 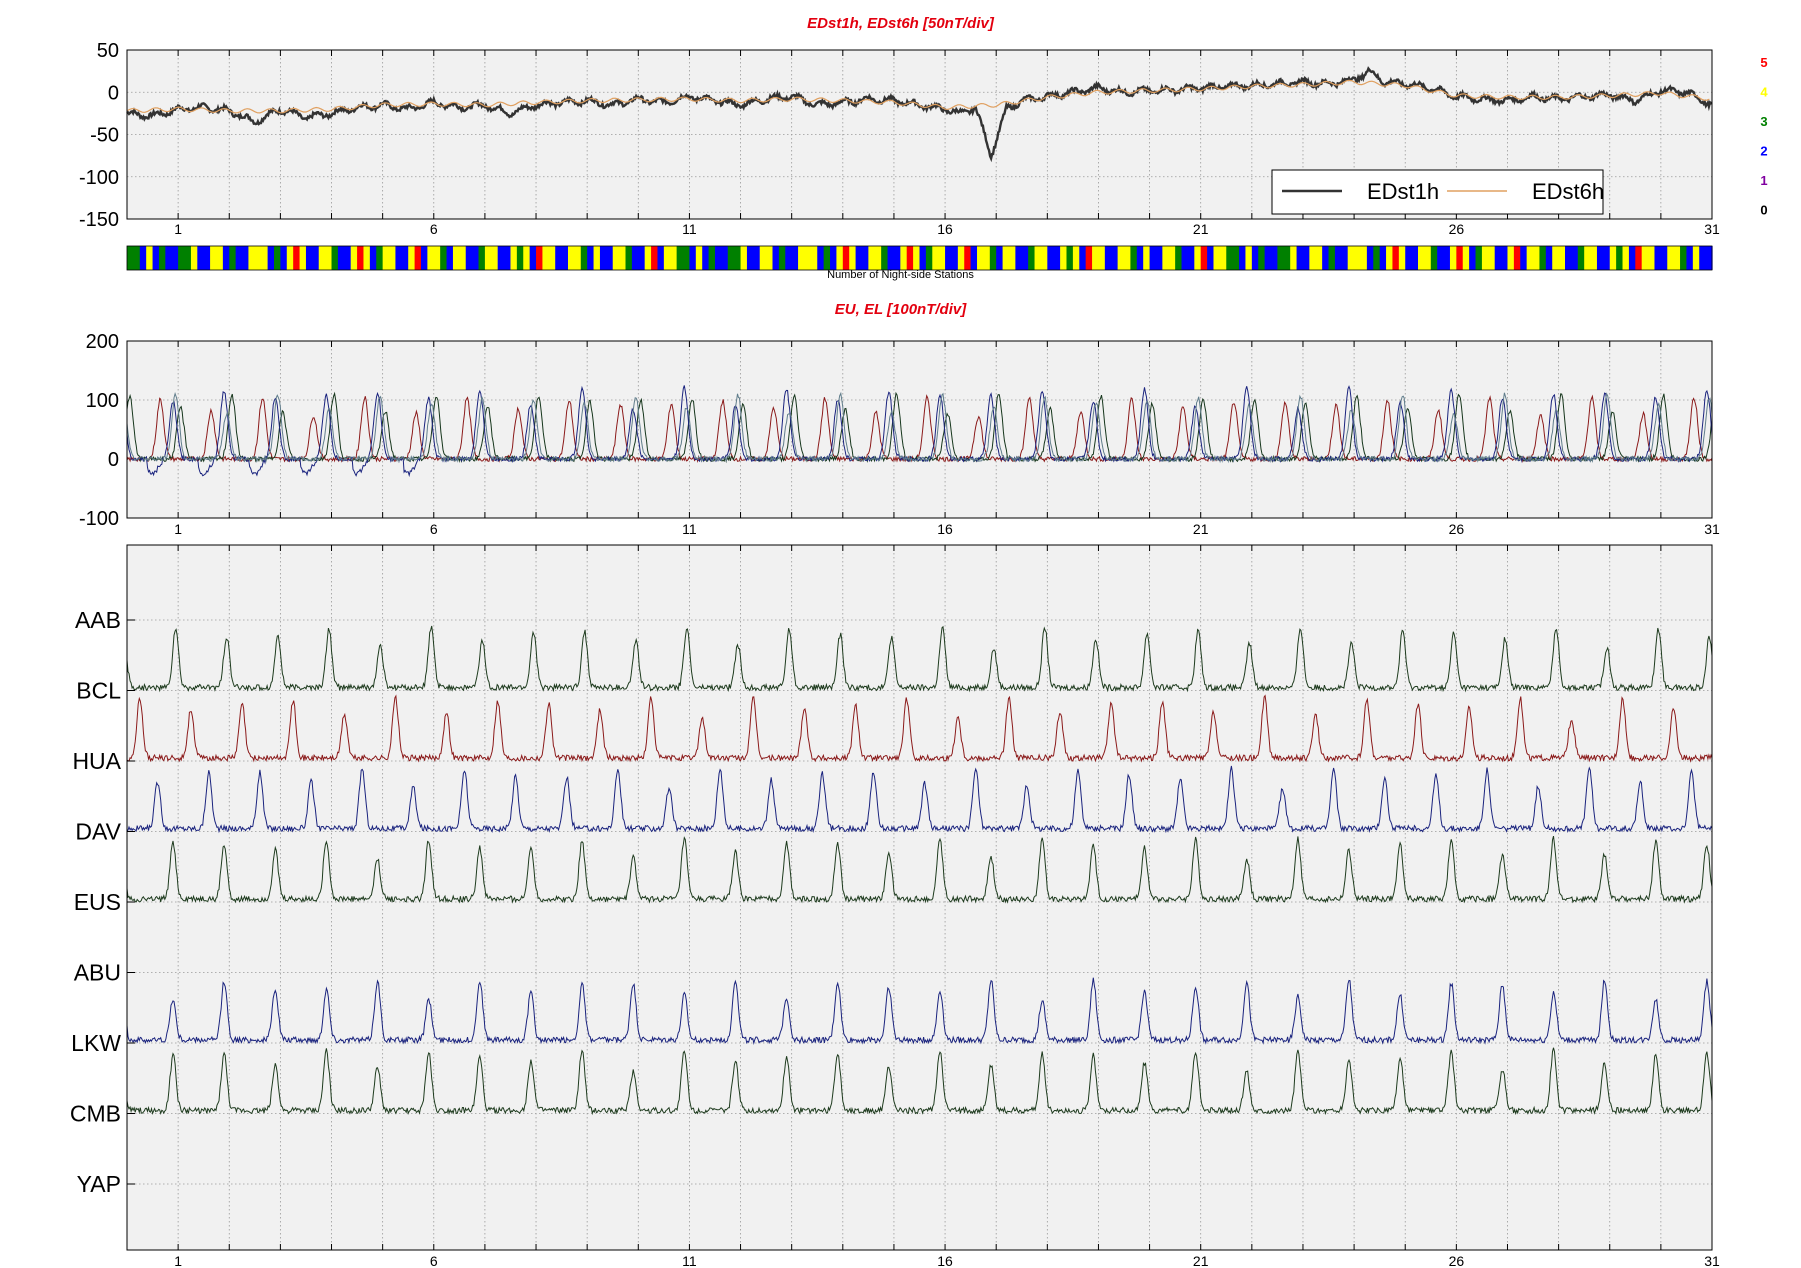 What do you see at coordinates (178, 1260) in the screenshot?
I see `stations-xtick-label: 1` at bounding box center [178, 1260].